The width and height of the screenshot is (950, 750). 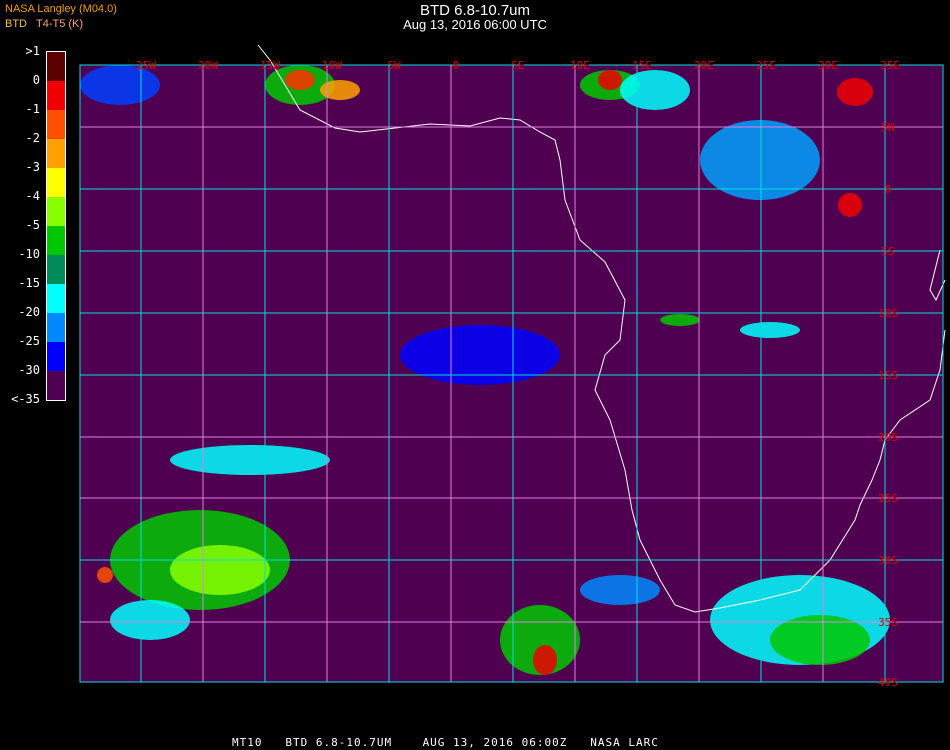 What do you see at coordinates (394, 65) in the screenshot?
I see `longitude-label: 5W` at bounding box center [394, 65].